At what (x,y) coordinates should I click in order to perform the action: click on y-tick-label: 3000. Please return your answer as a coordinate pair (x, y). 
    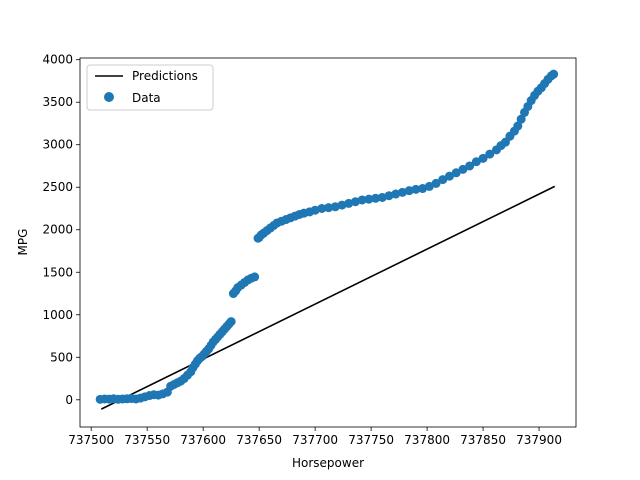
    Looking at the image, I should click on (57, 145).